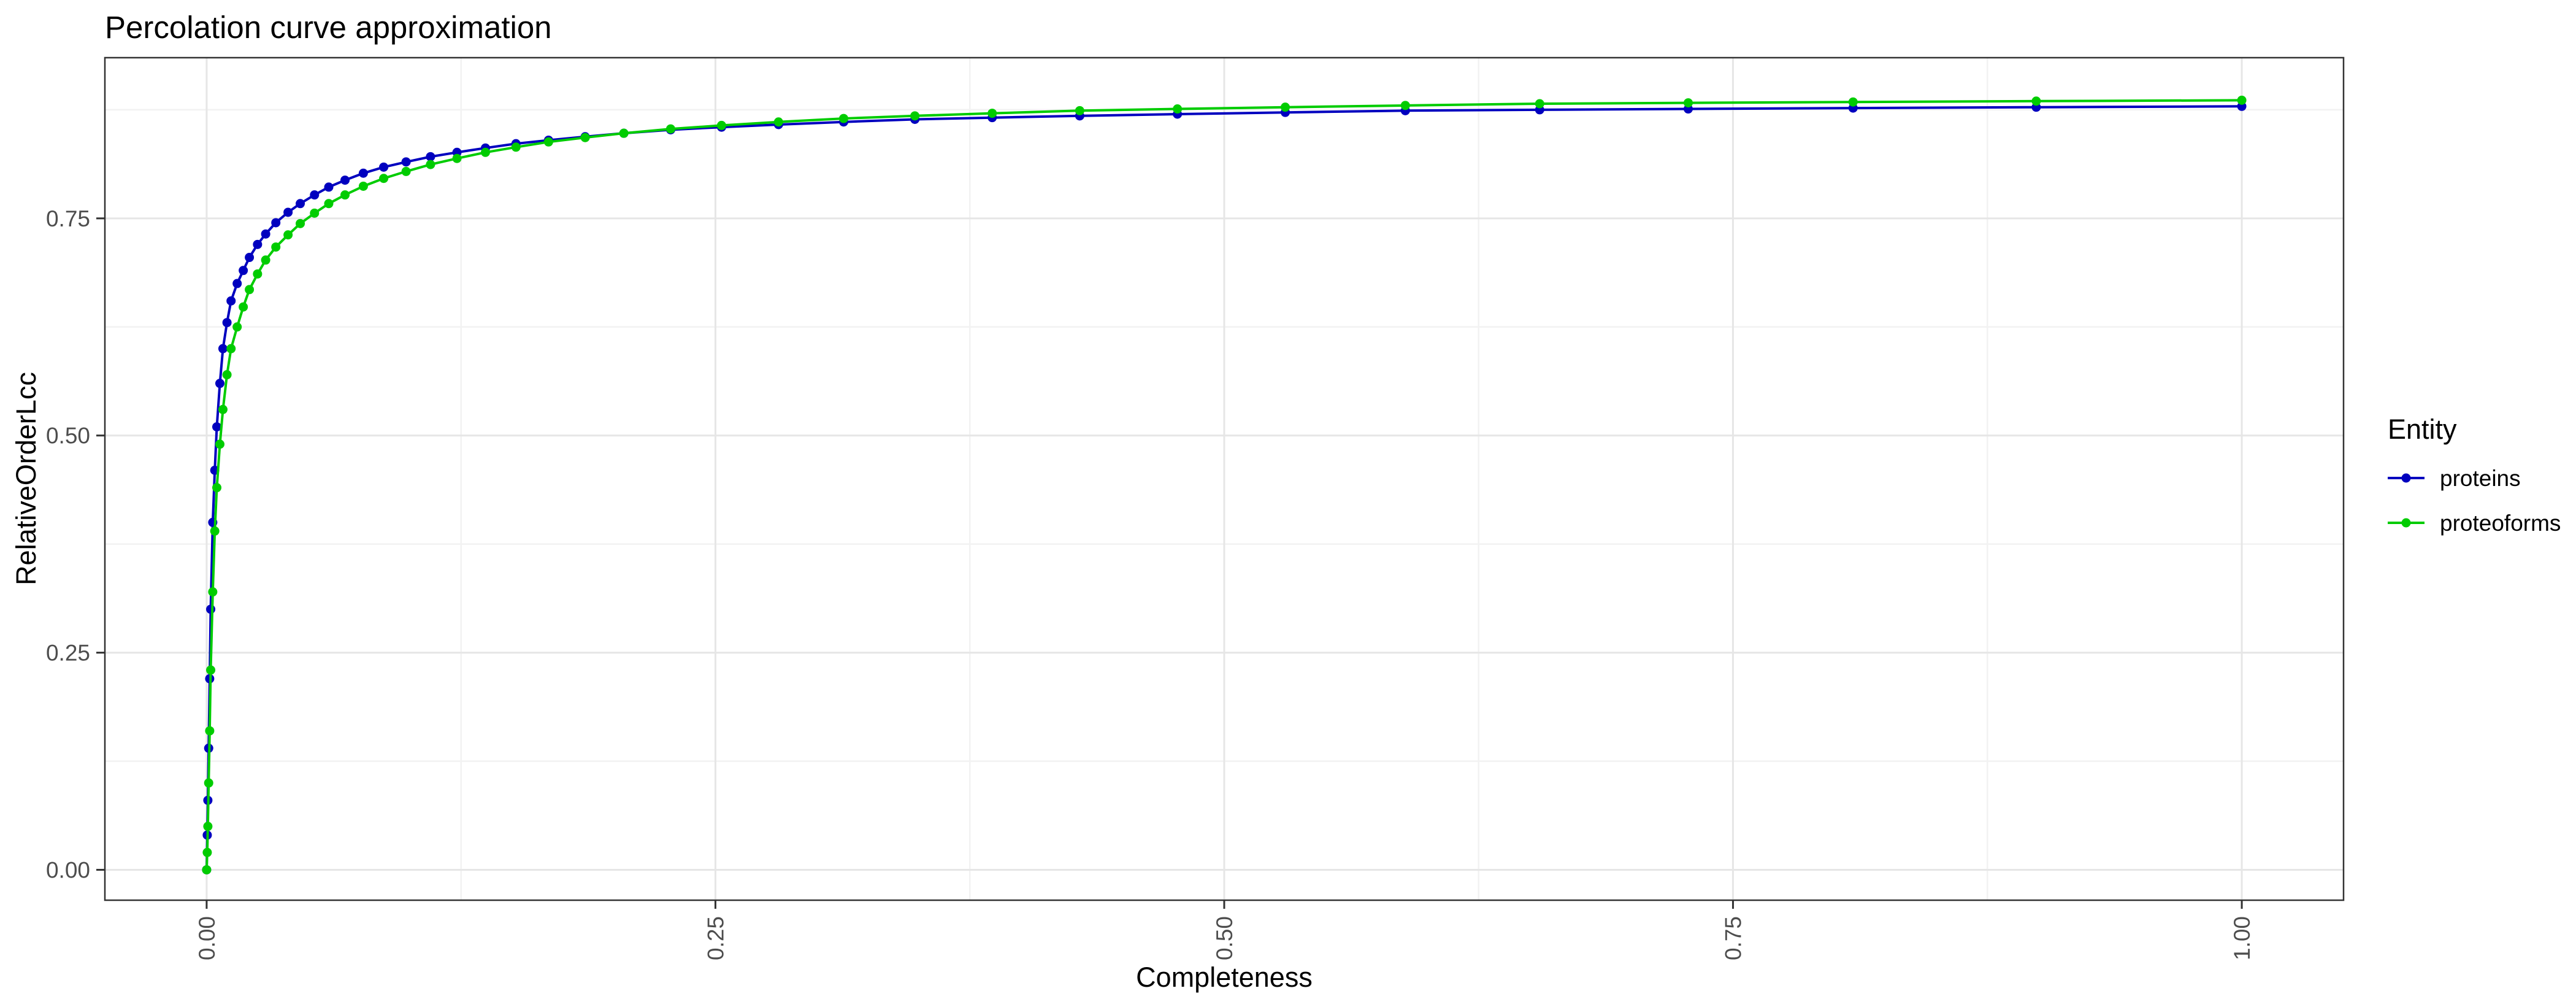  Describe the element at coordinates (328, 27) in the screenshot. I see `chart-title: Percolation curve approximation` at that location.